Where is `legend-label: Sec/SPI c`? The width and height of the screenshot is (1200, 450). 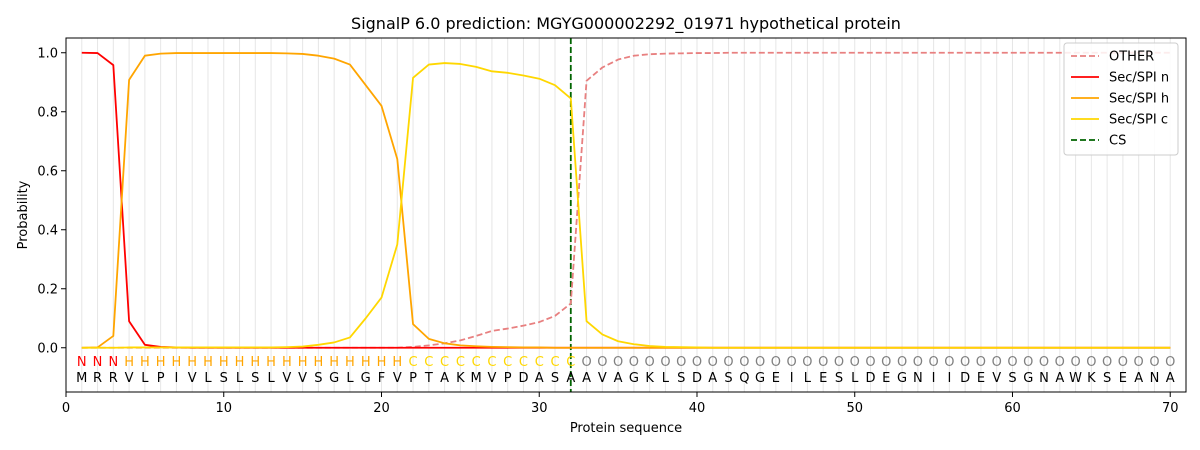
legend-label: Sec/SPI c is located at coordinates (1138, 120).